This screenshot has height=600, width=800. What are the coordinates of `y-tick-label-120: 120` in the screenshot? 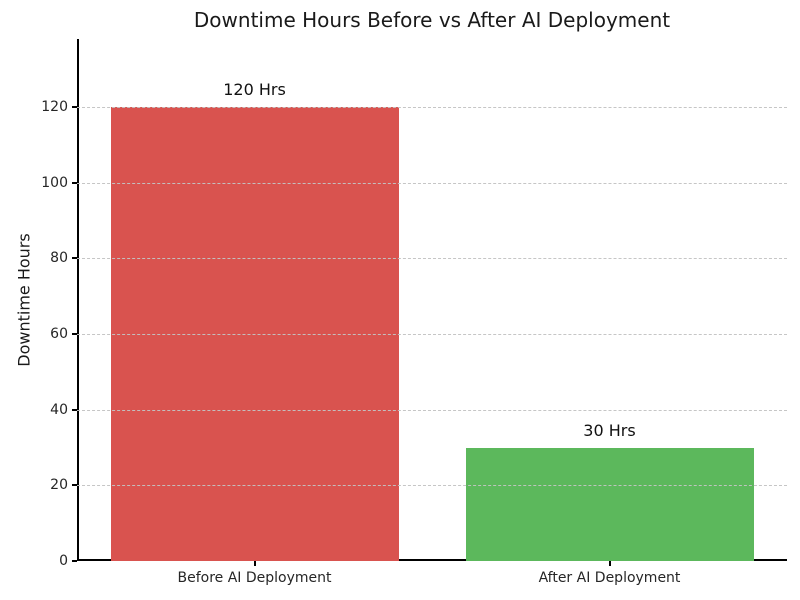 It's located at (54, 107).